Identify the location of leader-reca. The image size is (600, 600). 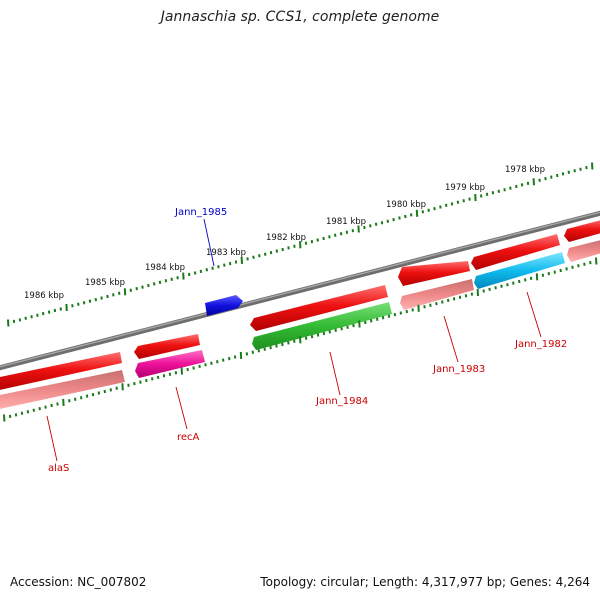
(181, 408).